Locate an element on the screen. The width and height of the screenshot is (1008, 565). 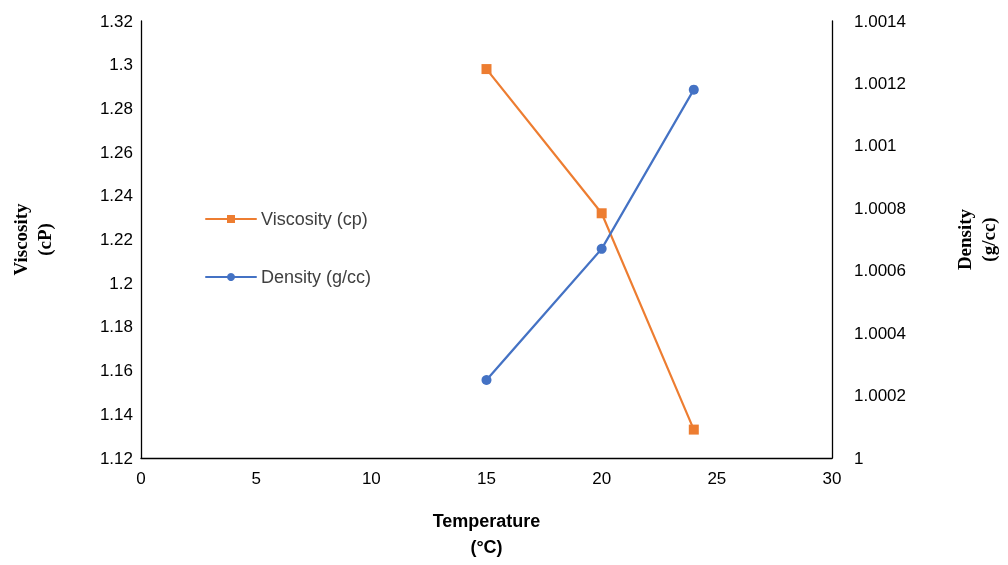
y-tick-label: 1.14 is located at coordinates (116, 414).